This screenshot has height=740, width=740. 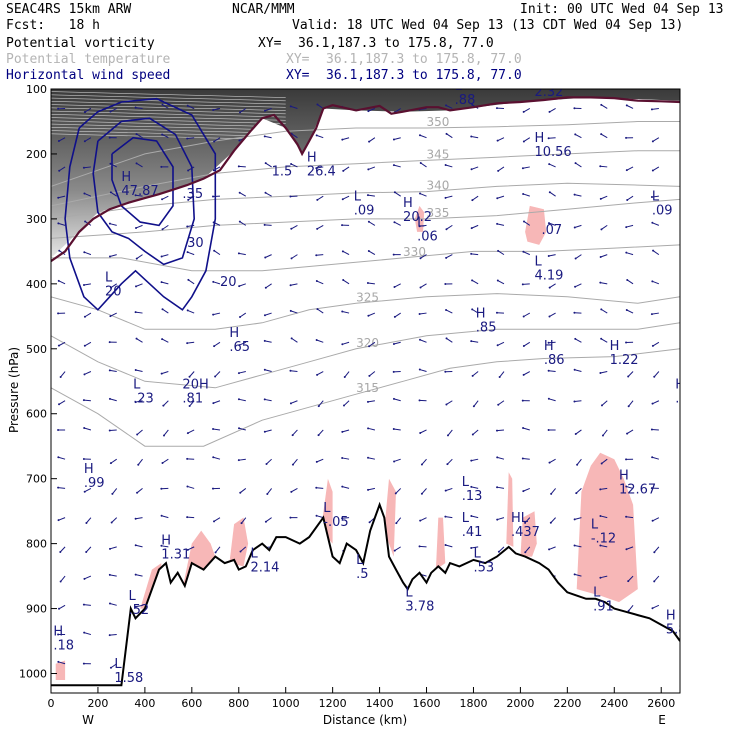 I want to click on extremum-value: 5.8, so click(x=676, y=629).